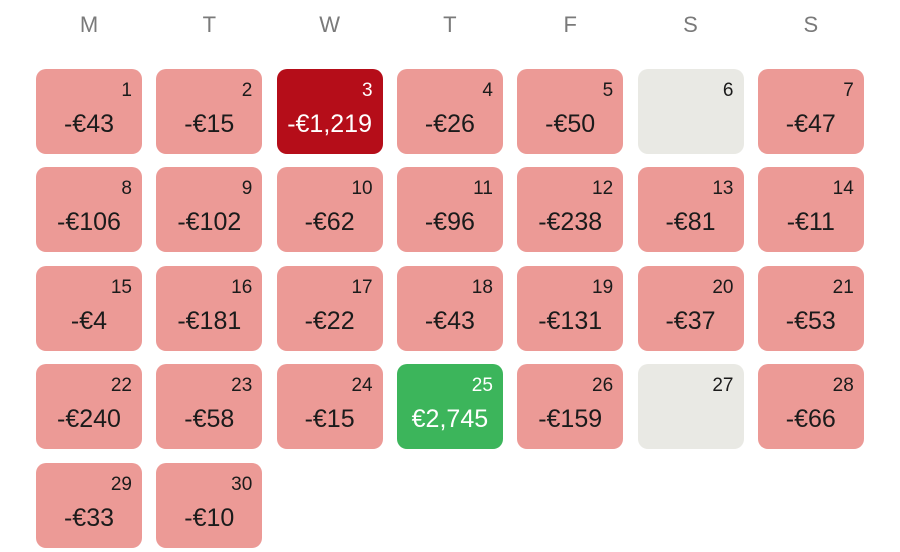 The image size is (900, 552). I want to click on day-cell: 23 -€58, so click(209, 407).